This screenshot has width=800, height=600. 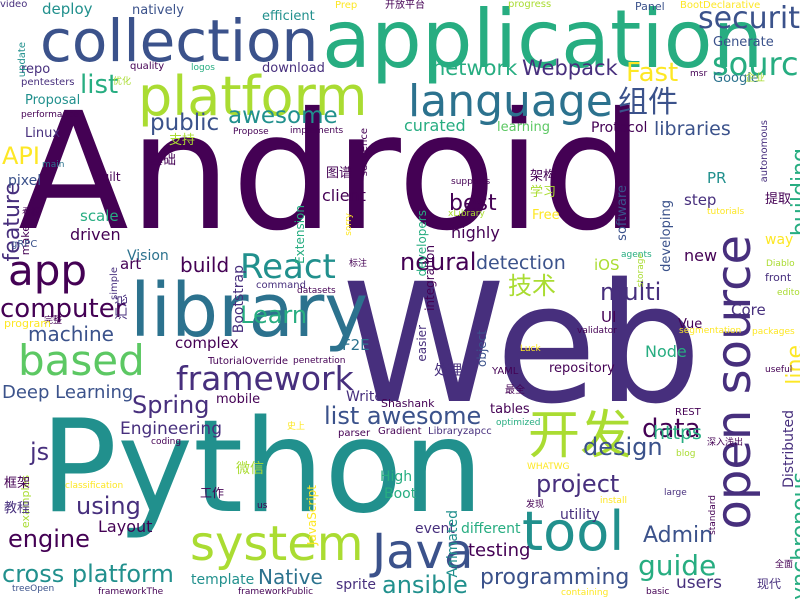 What do you see at coordinates (748, 310) in the screenshot?
I see `word-core: Core` at bounding box center [748, 310].